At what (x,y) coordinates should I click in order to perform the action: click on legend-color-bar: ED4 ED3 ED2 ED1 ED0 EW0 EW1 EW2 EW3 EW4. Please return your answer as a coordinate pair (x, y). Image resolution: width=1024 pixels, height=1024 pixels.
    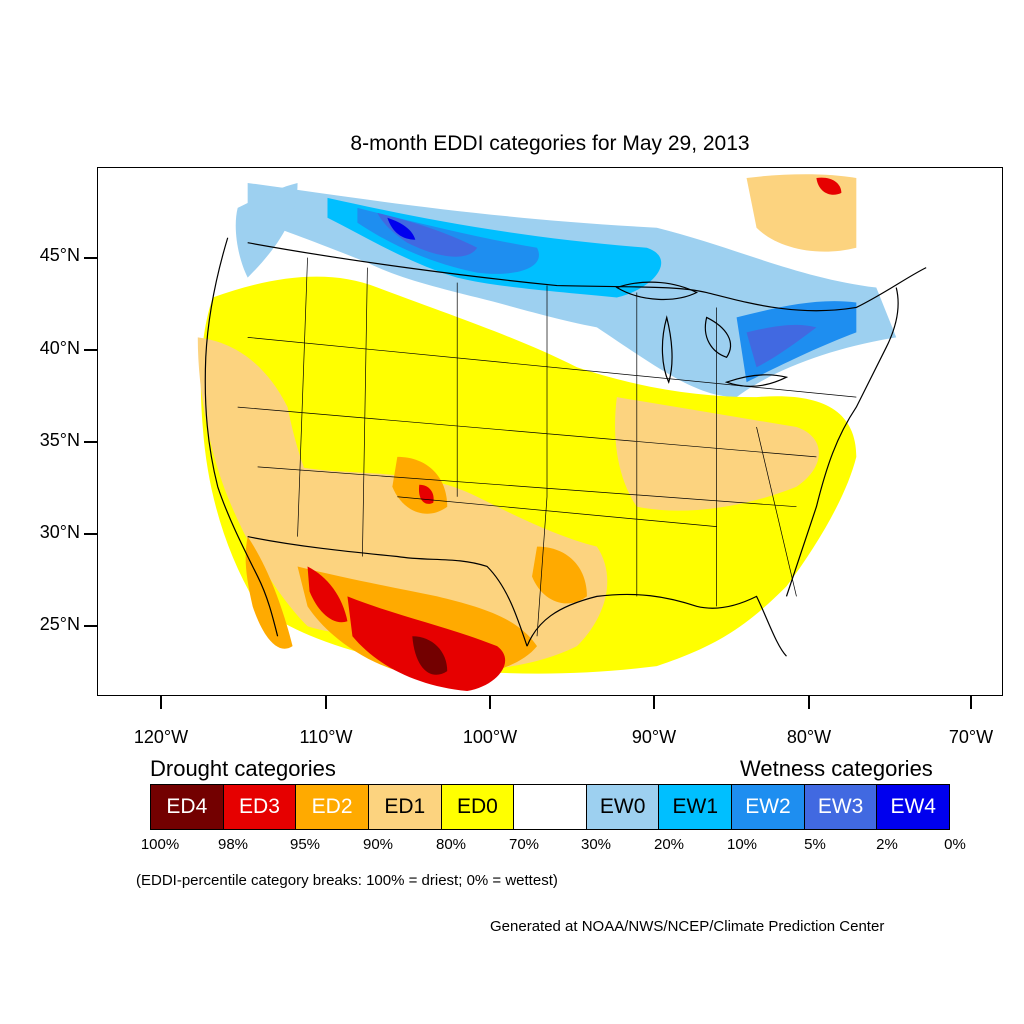
    Looking at the image, I should click on (550, 807).